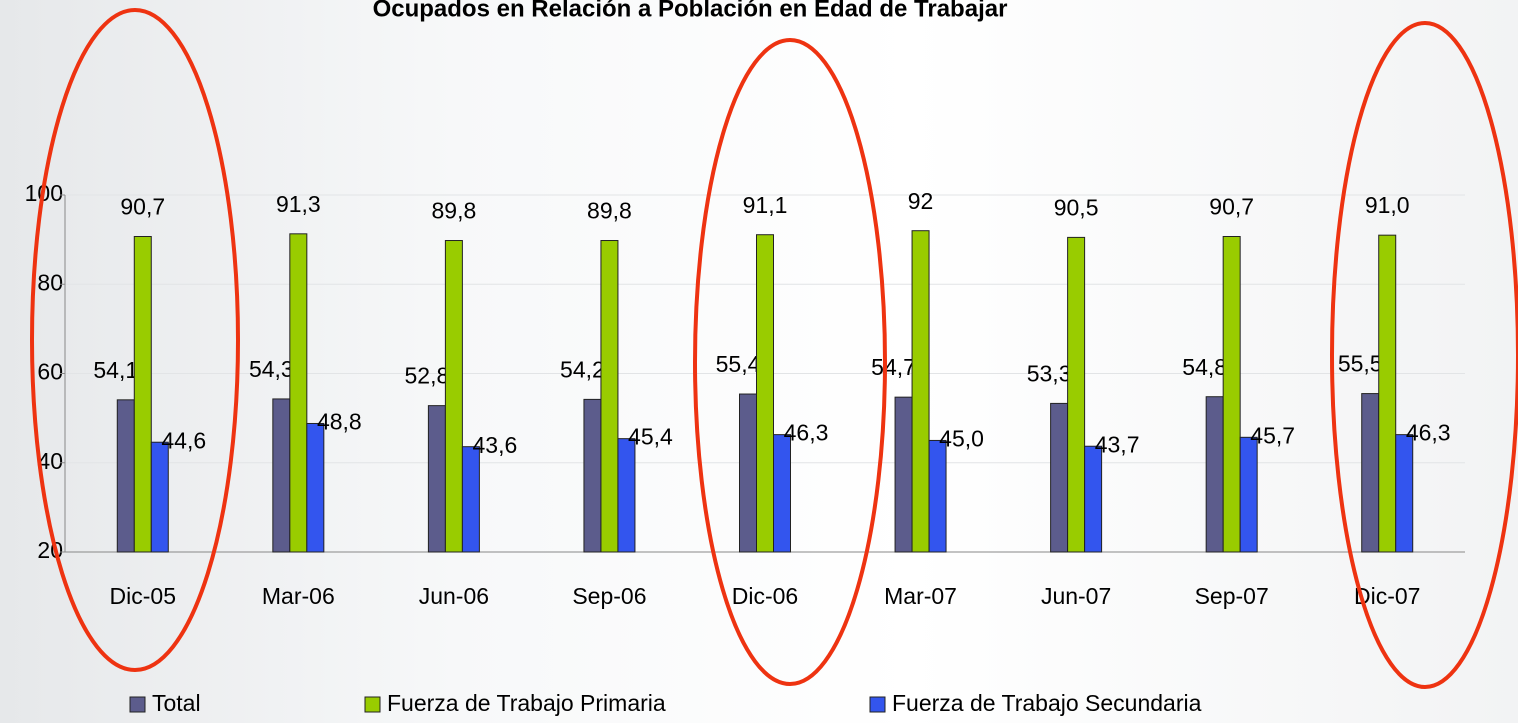 This screenshot has width=1518, height=723. I want to click on data-label: 54,1, so click(115, 370).